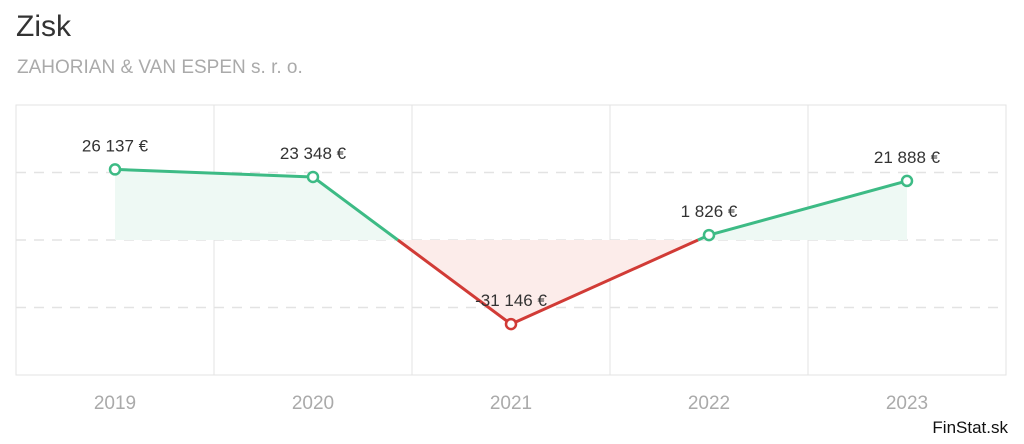 Image resolution: width=1024 pixels, height=444 pixels. I want to click on data-label-2019: 26 137 €, so click(115, 145).